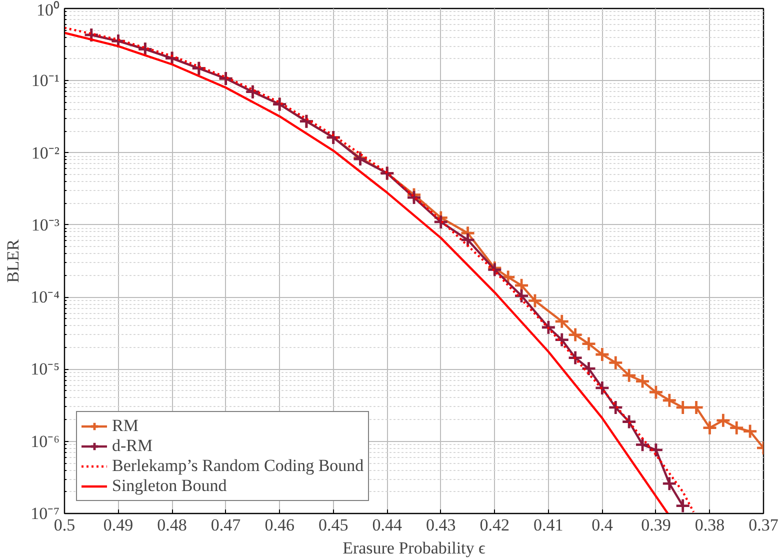  I want to click on y-axis-title: BLER, so click(13, 260).